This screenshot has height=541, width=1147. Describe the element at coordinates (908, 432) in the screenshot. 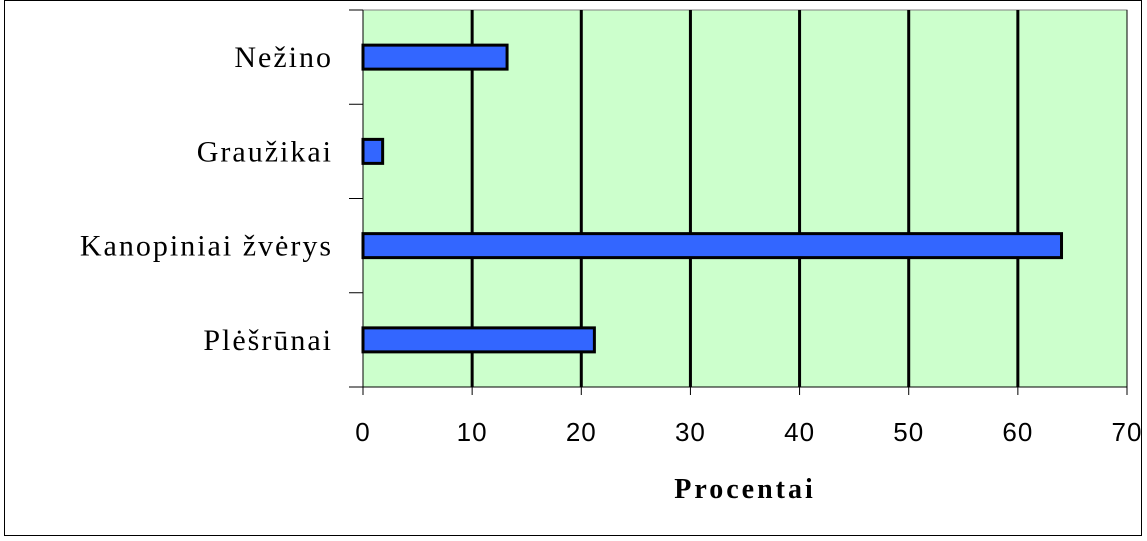

I see `x-tick-label-50: 50` at that location.